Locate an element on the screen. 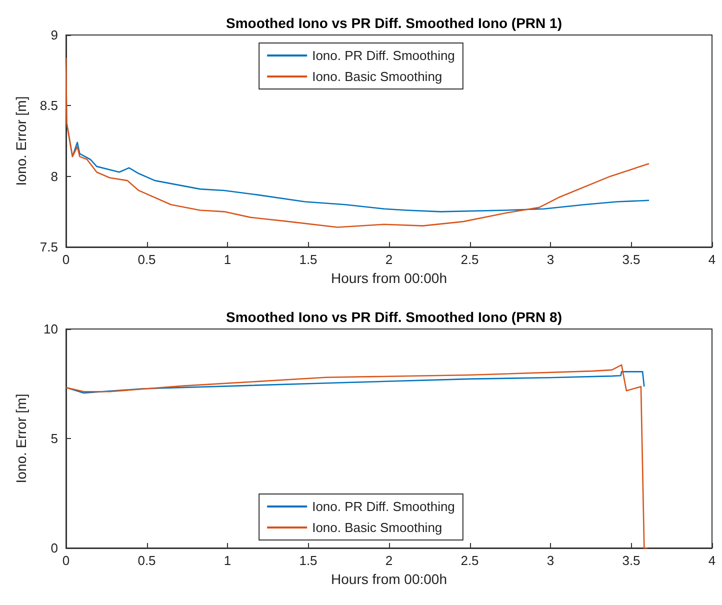 Image resolution: width=722 pixels, height=605 pixels. y-tick-label: 9 is located at coordinates (54, 35).